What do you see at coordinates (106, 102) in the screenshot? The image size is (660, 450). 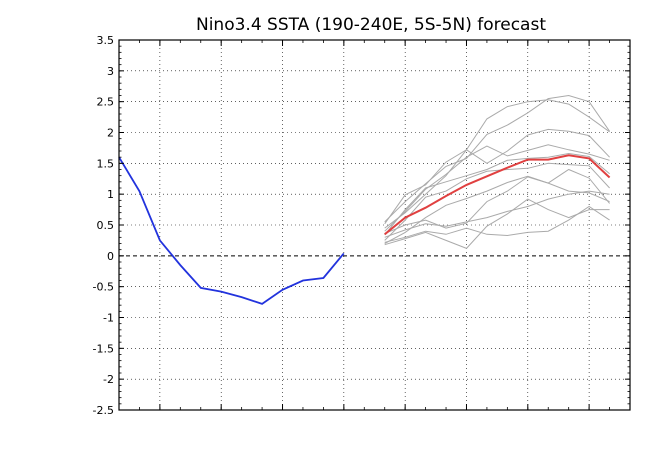 I see `y-tick-label: 2.5` at bounding box center [106, 102].